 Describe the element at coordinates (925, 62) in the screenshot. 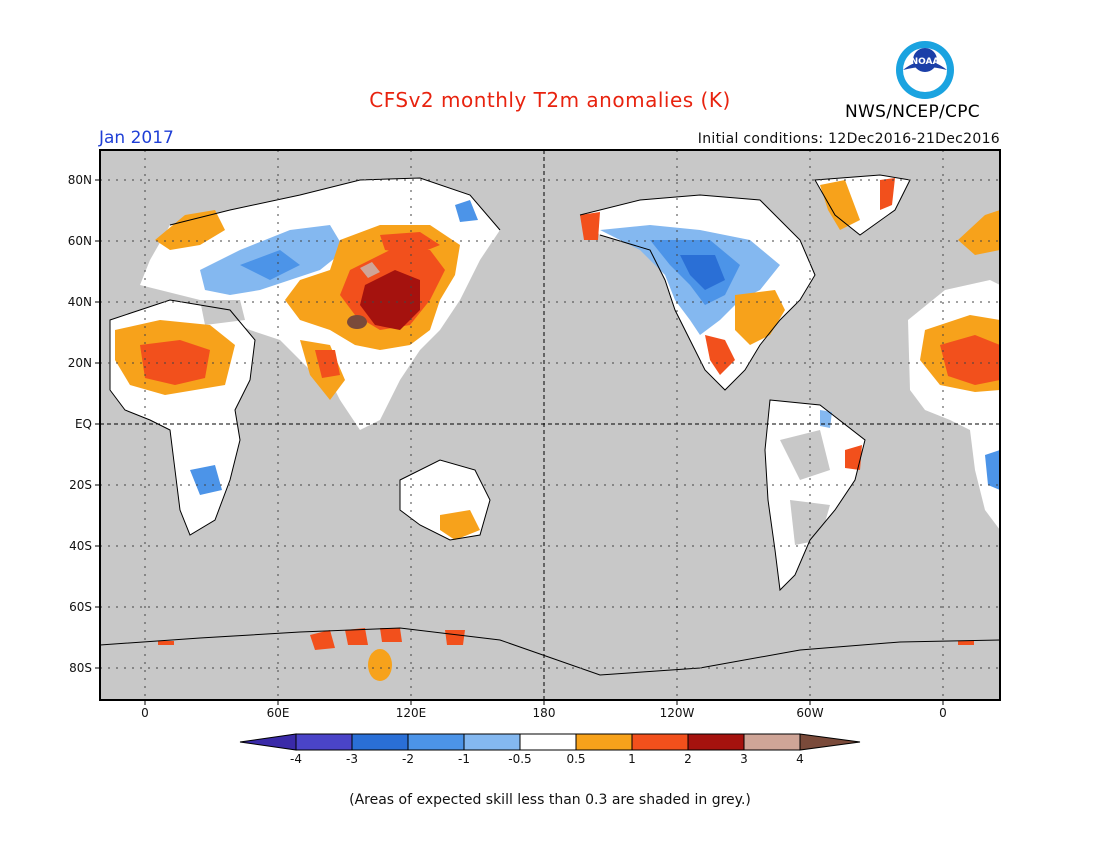

I see `logo-text: NOAA` at that location.